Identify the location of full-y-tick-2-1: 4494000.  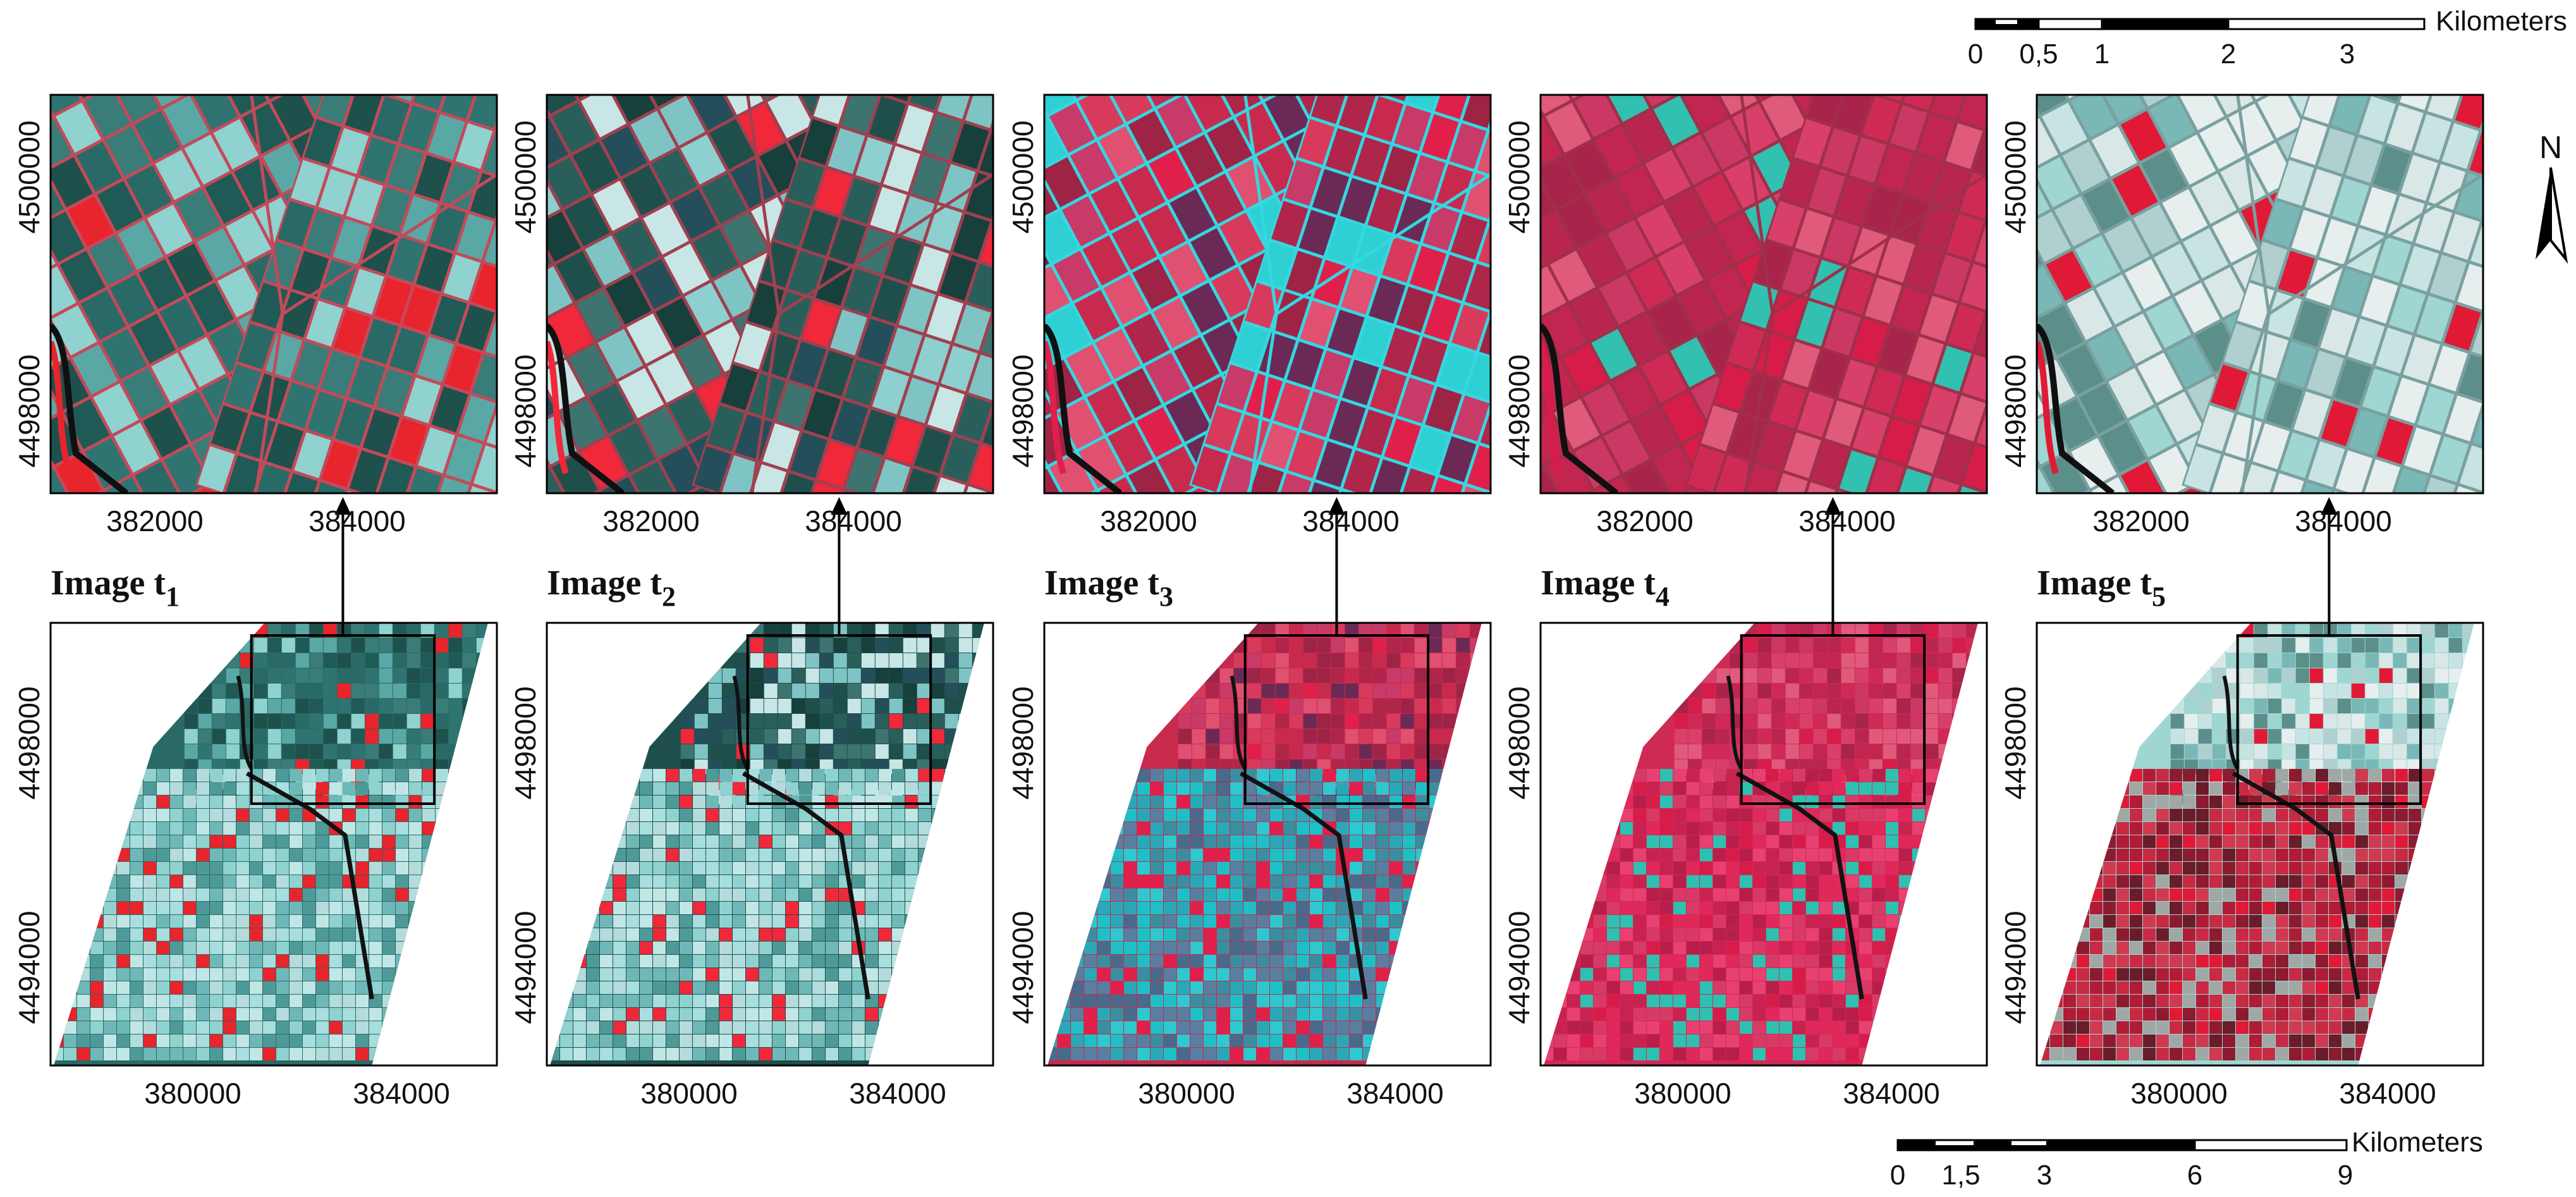
(525, 967).